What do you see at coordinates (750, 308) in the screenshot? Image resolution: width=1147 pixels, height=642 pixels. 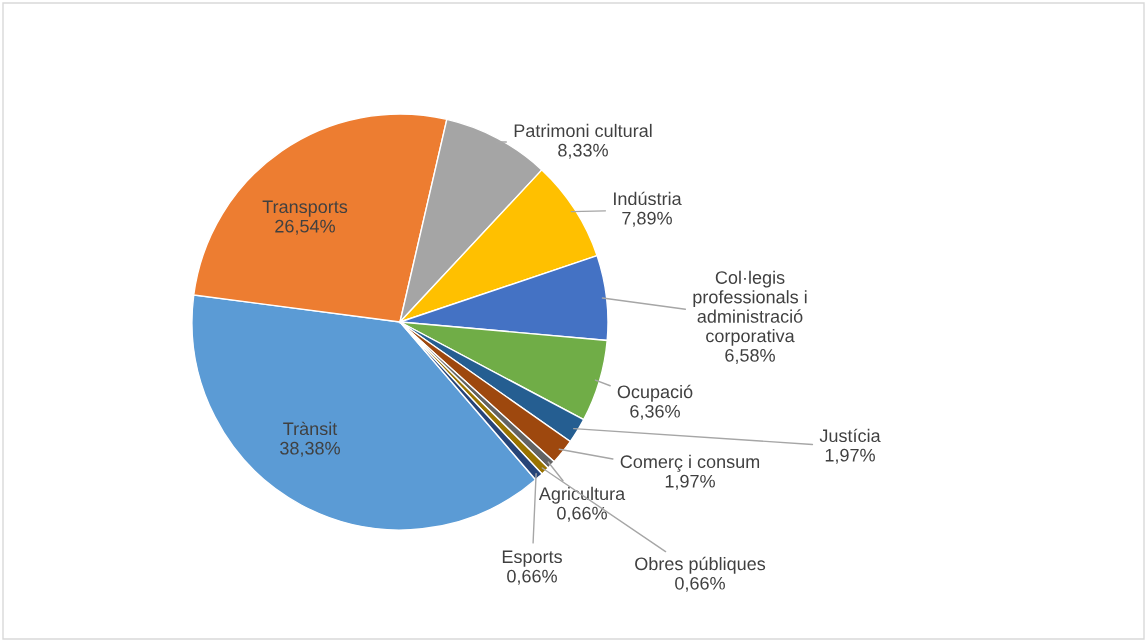 I see `slice-label: Col·legis professionals i administració corporativa` at bounding box center [750, 308].